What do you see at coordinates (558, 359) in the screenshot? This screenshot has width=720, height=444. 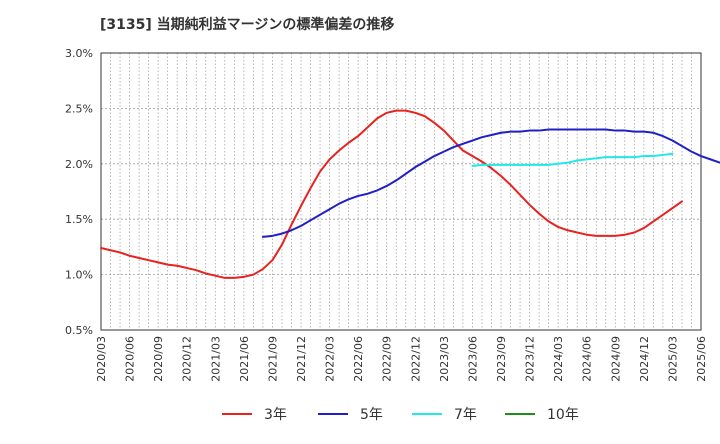 I see `x-tick-label: 2024/03` at bounding box center [558, 359].